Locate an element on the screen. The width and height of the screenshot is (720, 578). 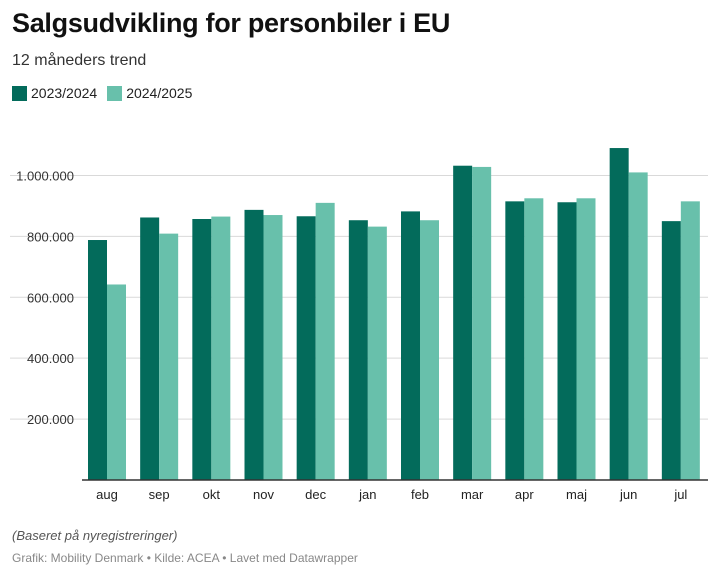
chart-note: (Baseret på nyregistreringer) is located at coordinates (95, 535).